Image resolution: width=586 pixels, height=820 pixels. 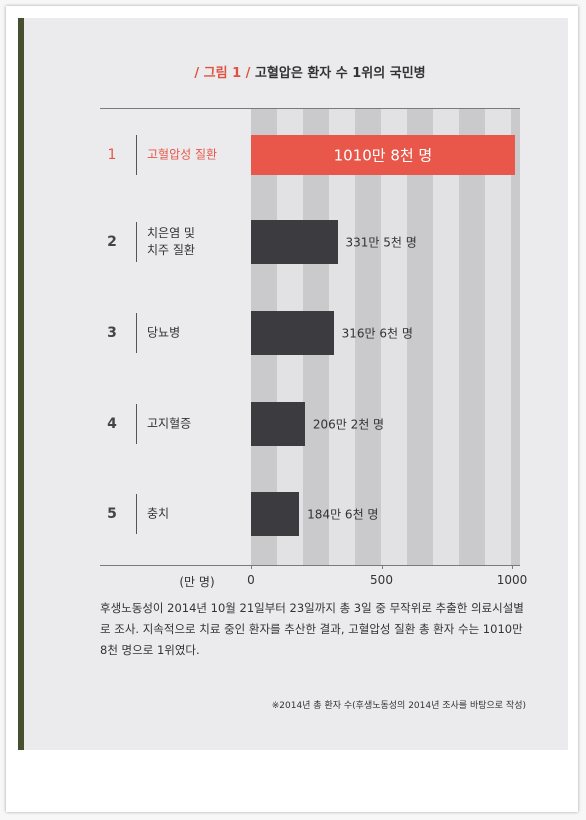 I want to click on category-label: 치은염 및 치주 질환, so click(x=171, y=241).